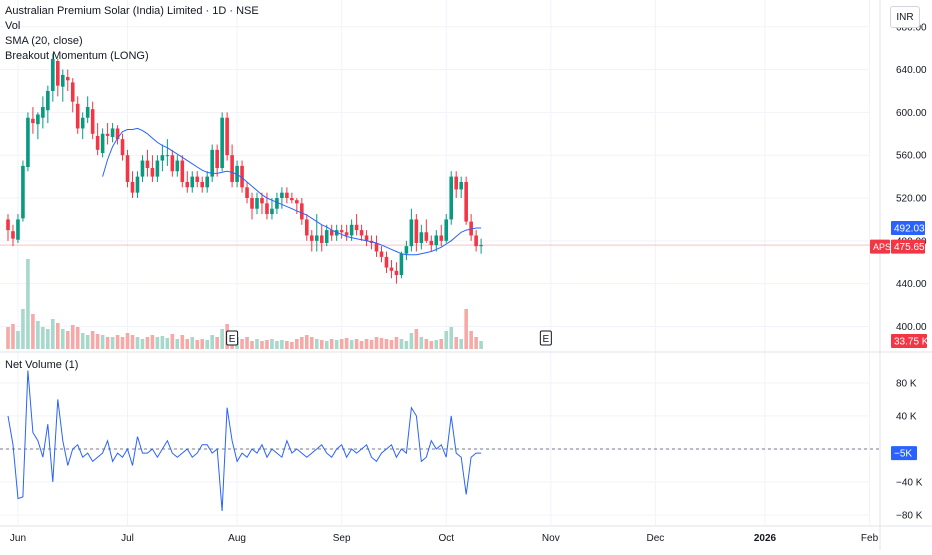  Describe the element at coordinates (905, 17) in the screenshot. I see `currency-button: INR` at that location.